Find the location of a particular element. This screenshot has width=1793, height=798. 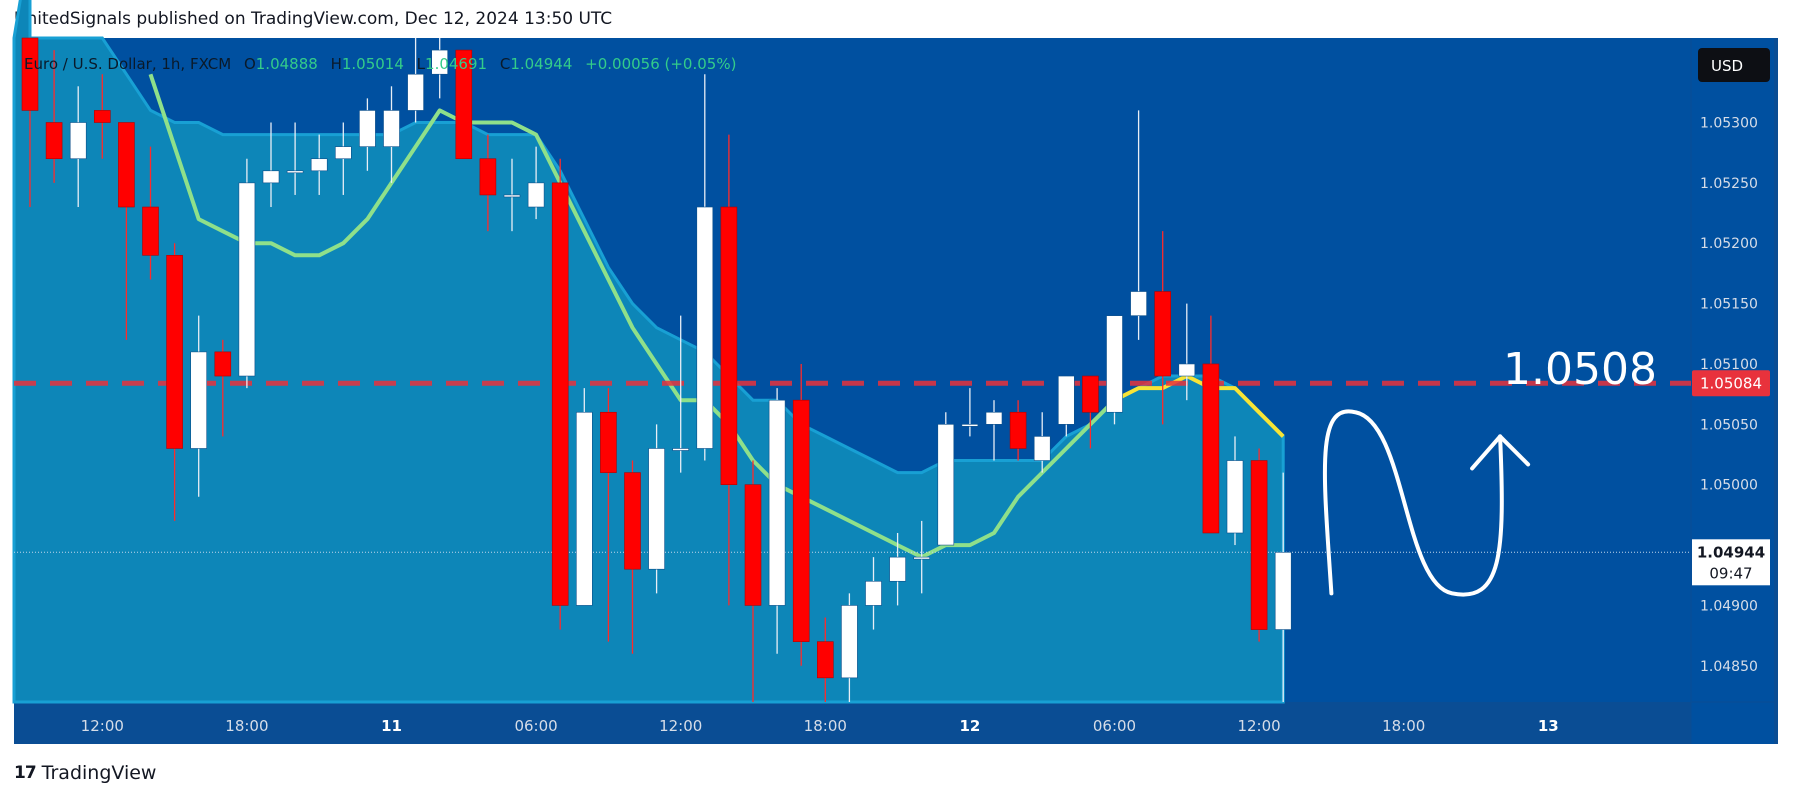

currency-button: USD is located at coordinates (1734, 65).